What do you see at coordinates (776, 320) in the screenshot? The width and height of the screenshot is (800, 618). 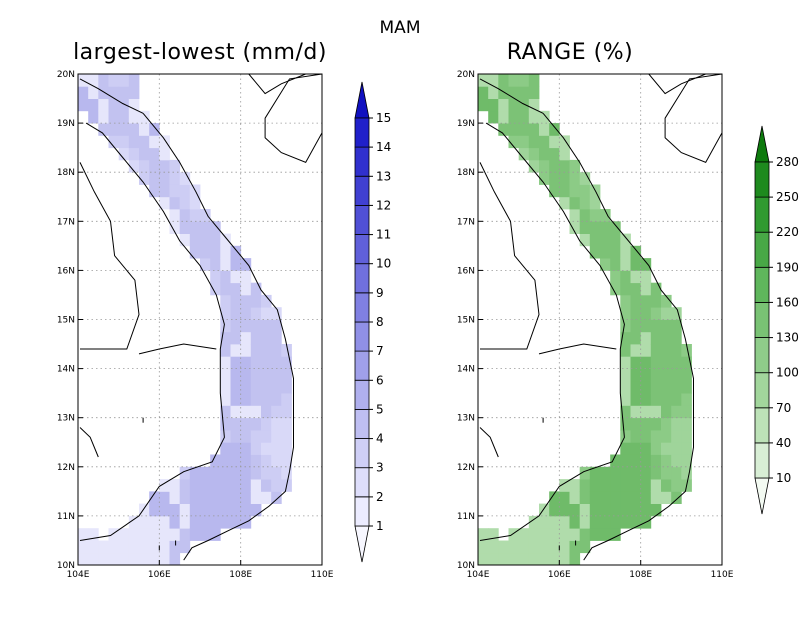 I see `right-colorbar: 10 40 70 100 130 160 190 220 250 280` at bounding box center [776, 320].